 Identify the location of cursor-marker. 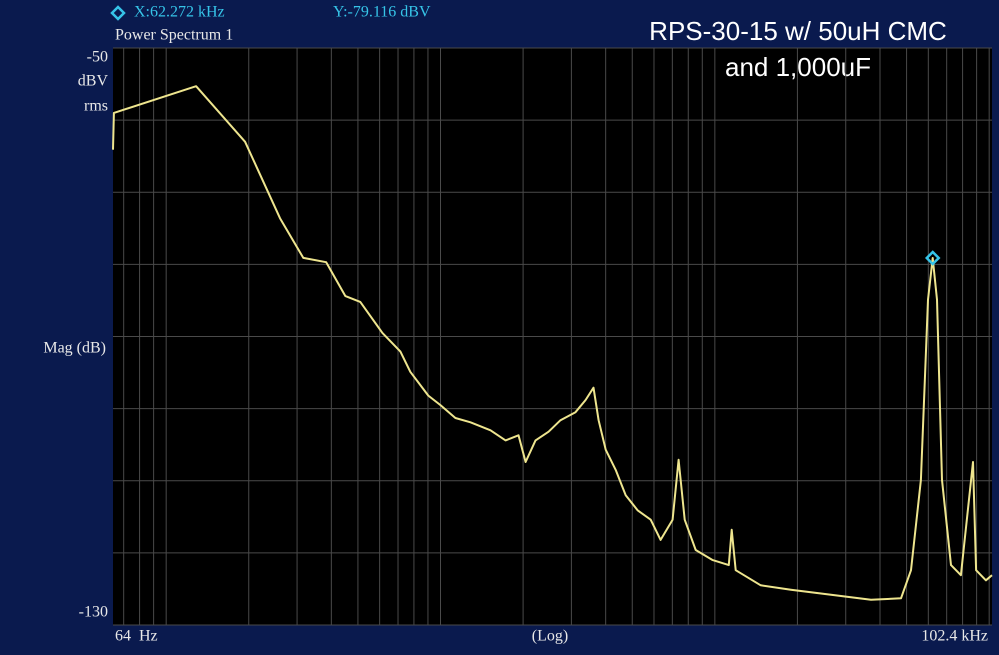
(932, 258).